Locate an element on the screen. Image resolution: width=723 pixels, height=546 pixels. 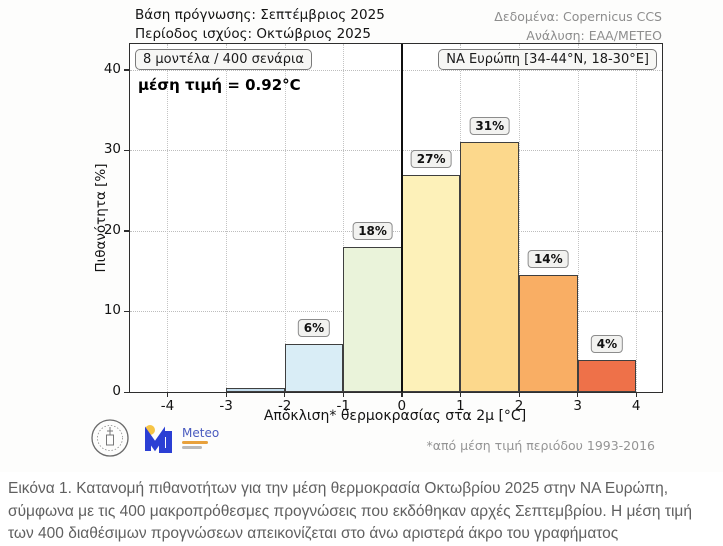
zero-reference-line is located at coordinates (402, 218).